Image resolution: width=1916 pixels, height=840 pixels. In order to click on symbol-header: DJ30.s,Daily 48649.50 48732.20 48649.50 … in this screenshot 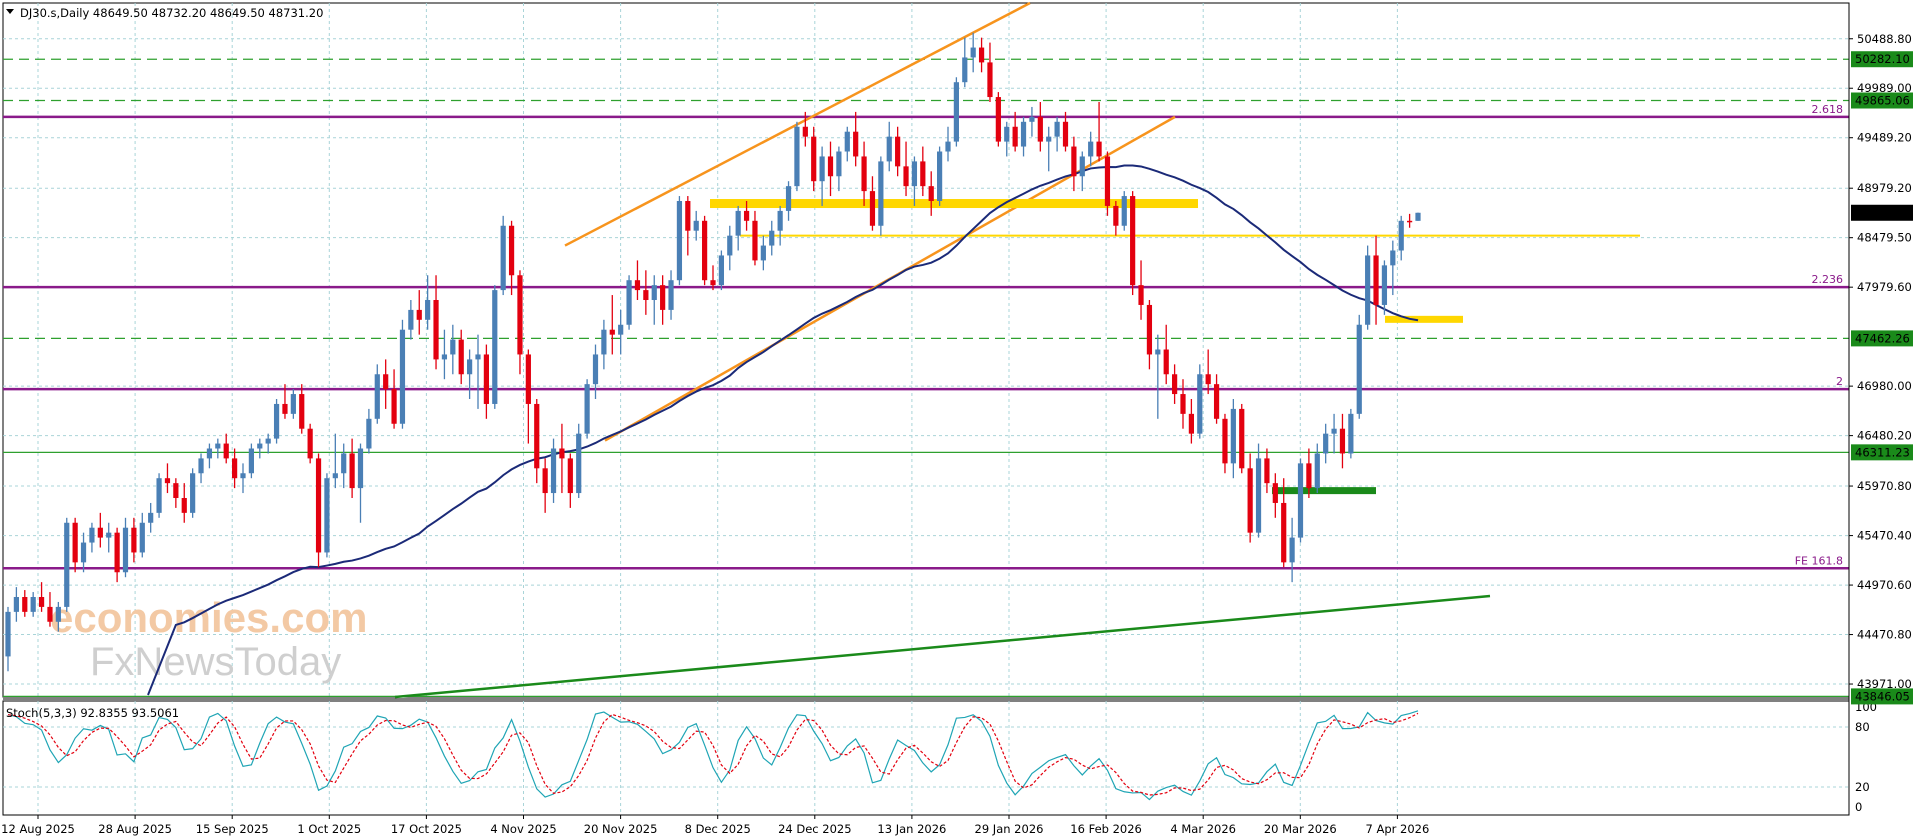, I will do `click(171, 13)`.